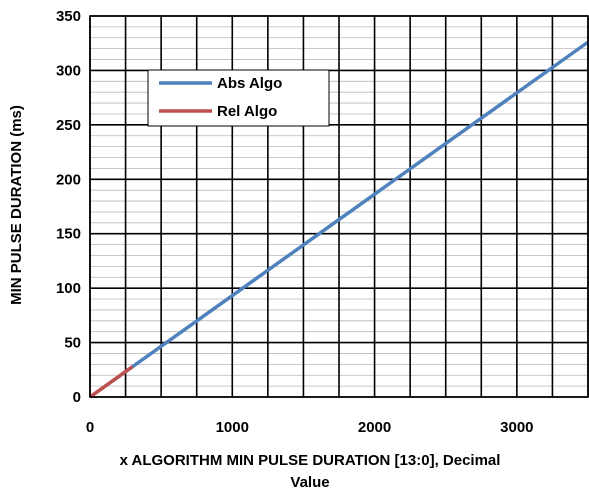 The image size is (589, 500). Describe the element at coordinates (68, 234) in the screenshot. I see `y-tick-label: 150` at that location.